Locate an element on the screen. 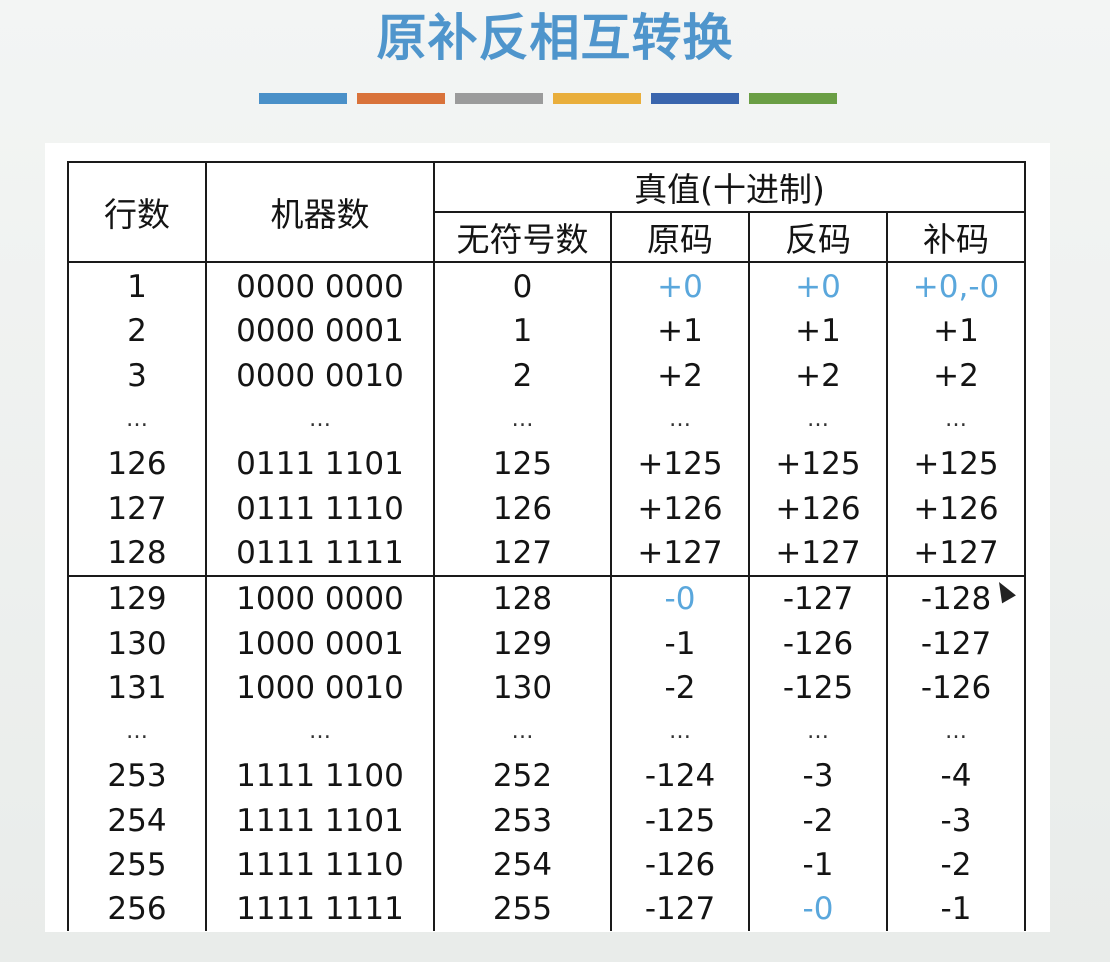 The height and width of the screenshot is (962, 1110). cell-machine-number: 1000 0010 is located at coordinates (320, 687).